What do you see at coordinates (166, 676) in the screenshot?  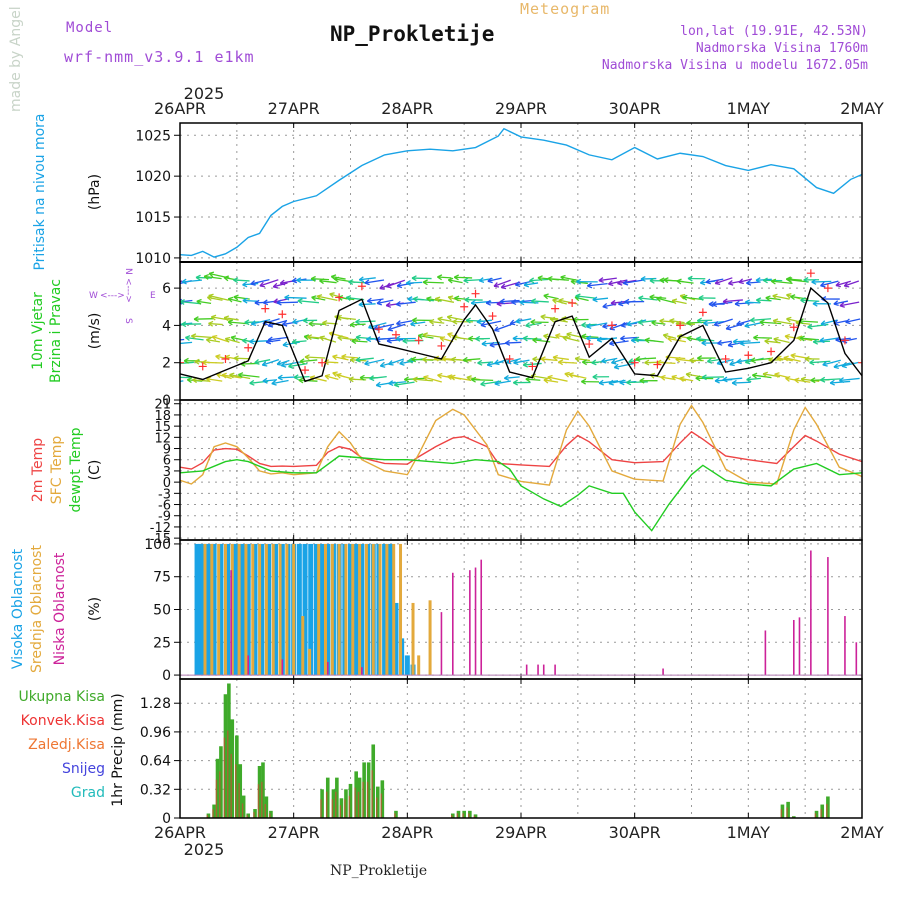 I see `ytick-label: 0` at bounding box center [166, 676].